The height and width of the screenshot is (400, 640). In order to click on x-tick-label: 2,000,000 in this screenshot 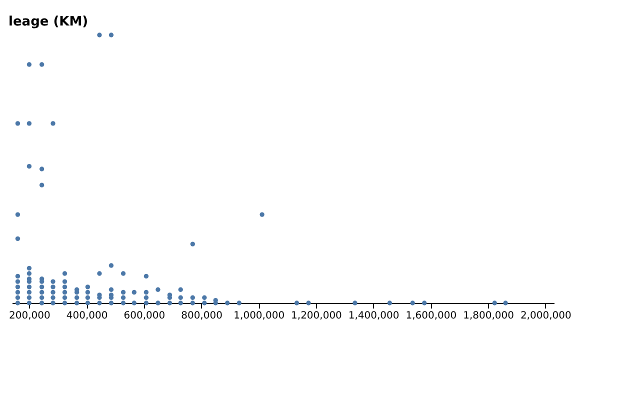, I will do `click(546, 316)`.